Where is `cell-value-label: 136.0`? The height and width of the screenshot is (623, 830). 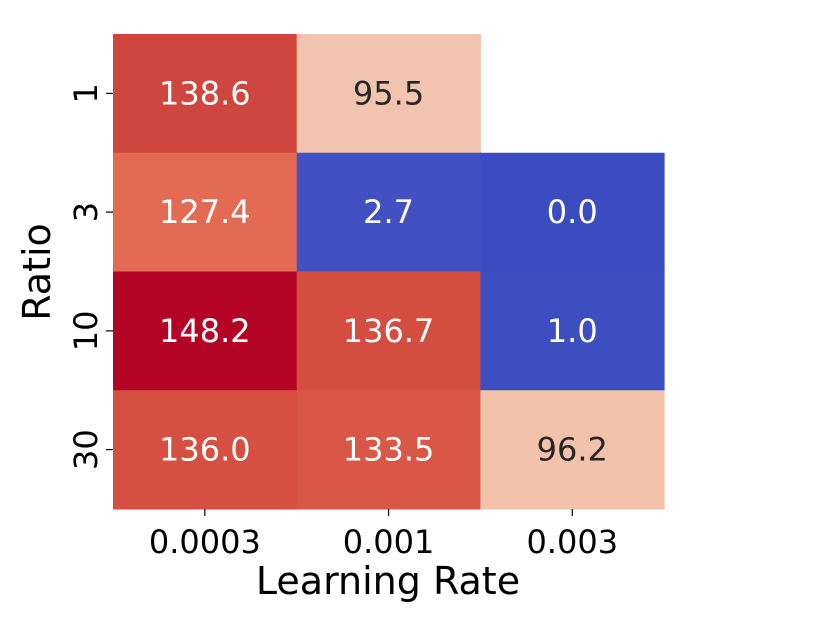 cell-value-label: 136.0 is located at coordinates (205, 450).